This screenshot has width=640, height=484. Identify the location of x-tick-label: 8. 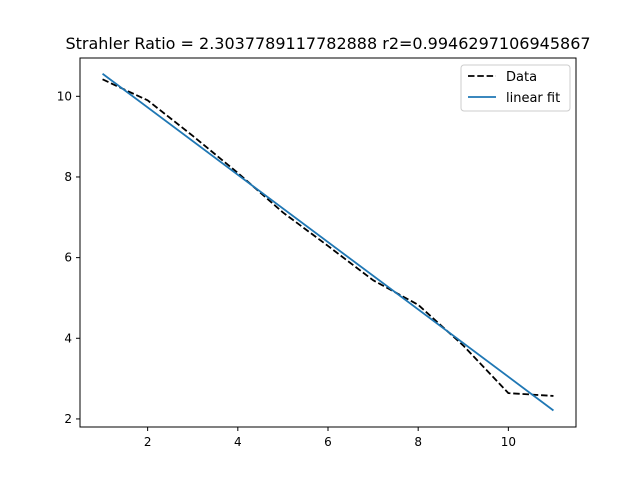
(418, 442).